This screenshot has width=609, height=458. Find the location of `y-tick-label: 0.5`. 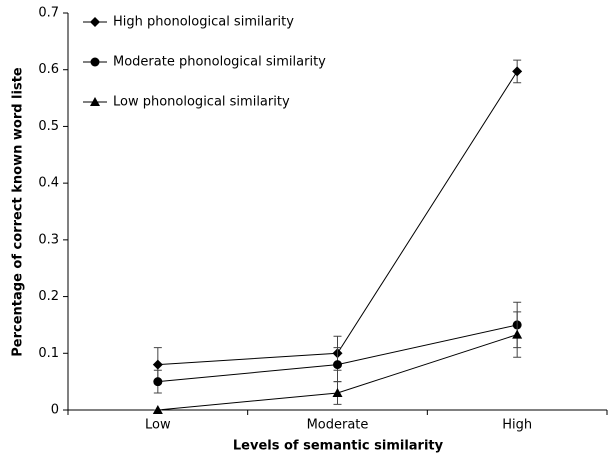

y-tick-label: 0.5 is located at coordinates (48, 126).